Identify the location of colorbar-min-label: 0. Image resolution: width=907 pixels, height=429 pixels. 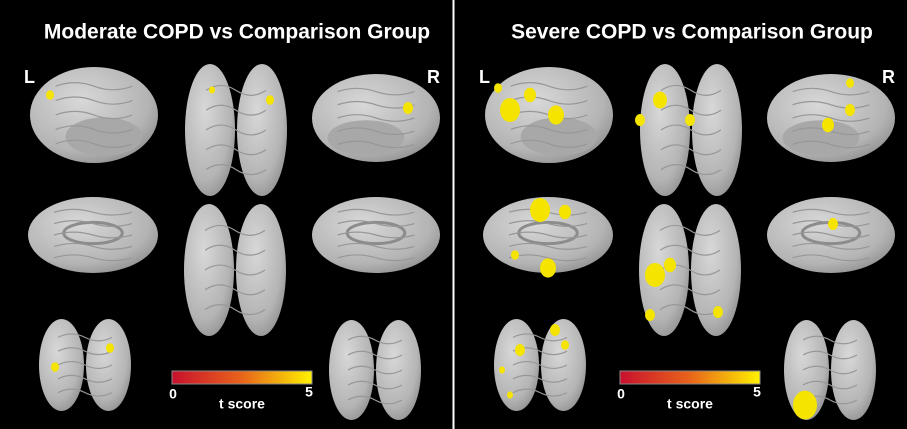
(173, 394).